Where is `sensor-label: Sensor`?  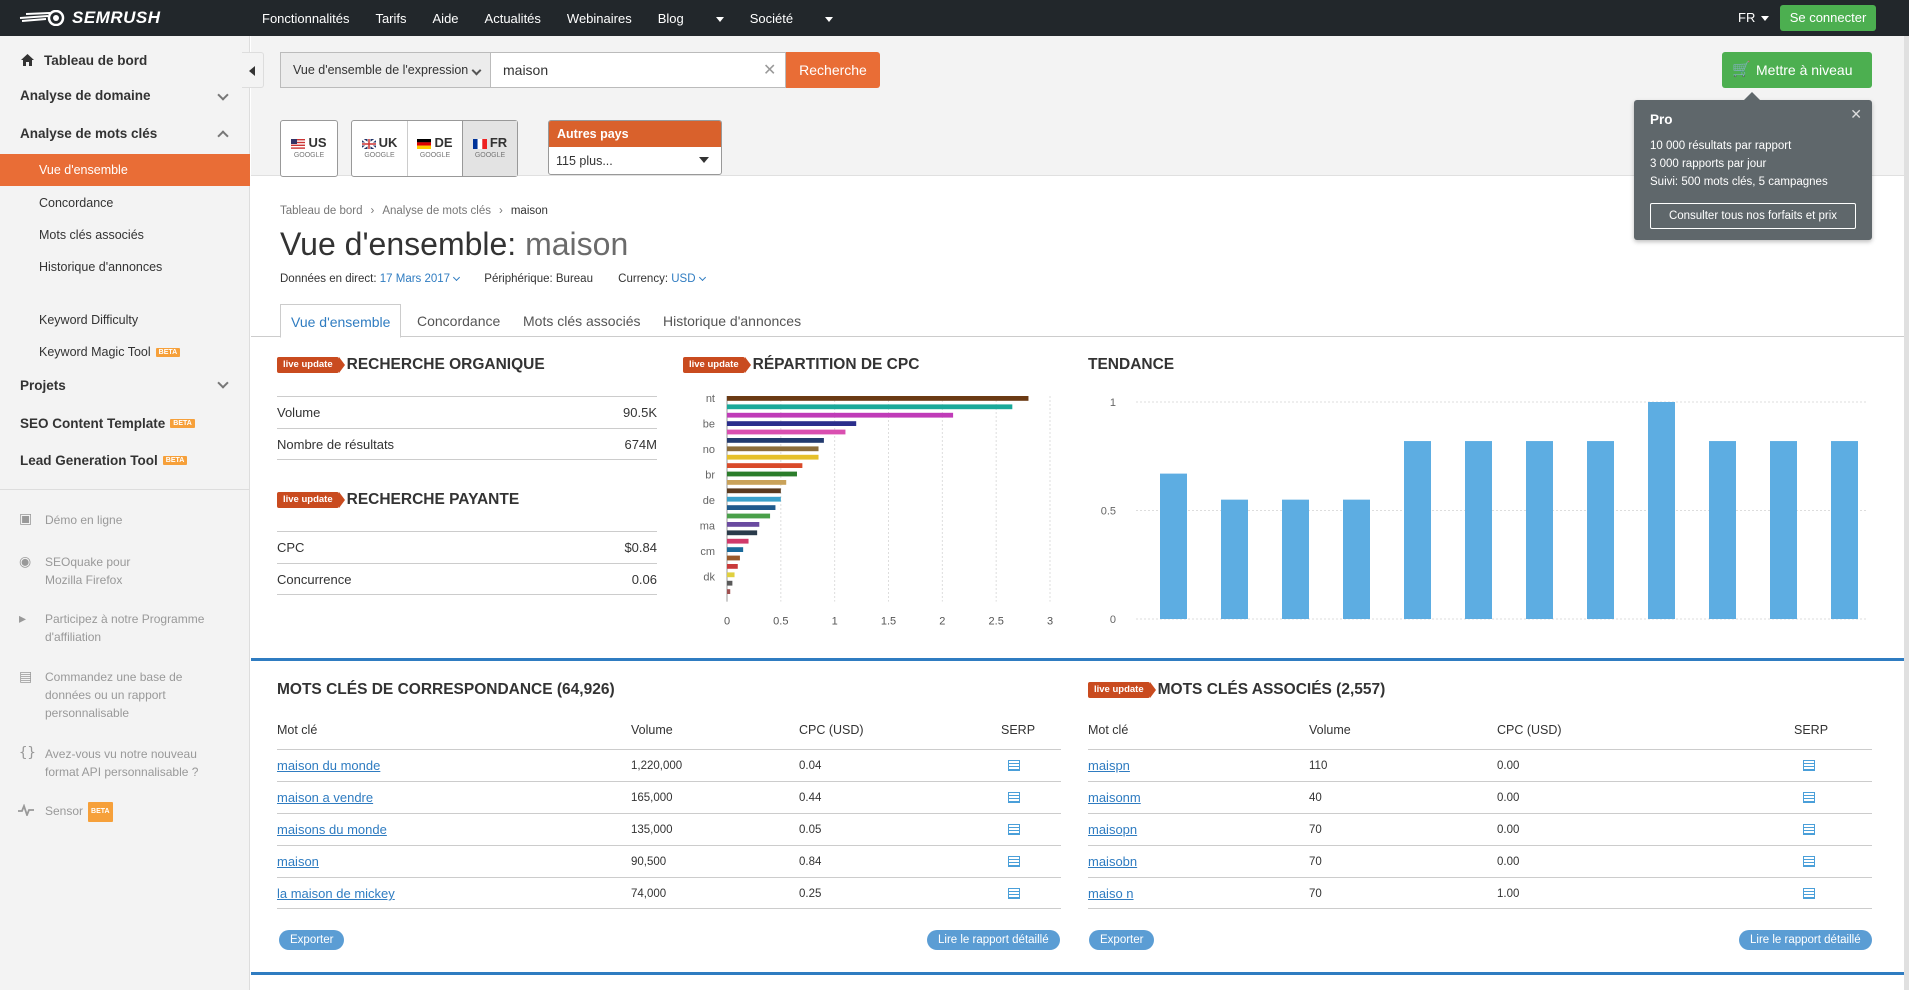
sensor-label: Sensor is located at coordinates (64, 811).